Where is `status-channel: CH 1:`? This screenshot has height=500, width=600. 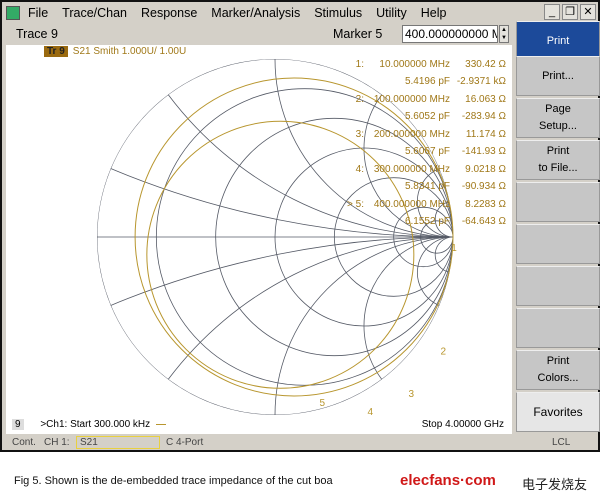 status-channel: CH 1: is located at coordinates (57, 442).